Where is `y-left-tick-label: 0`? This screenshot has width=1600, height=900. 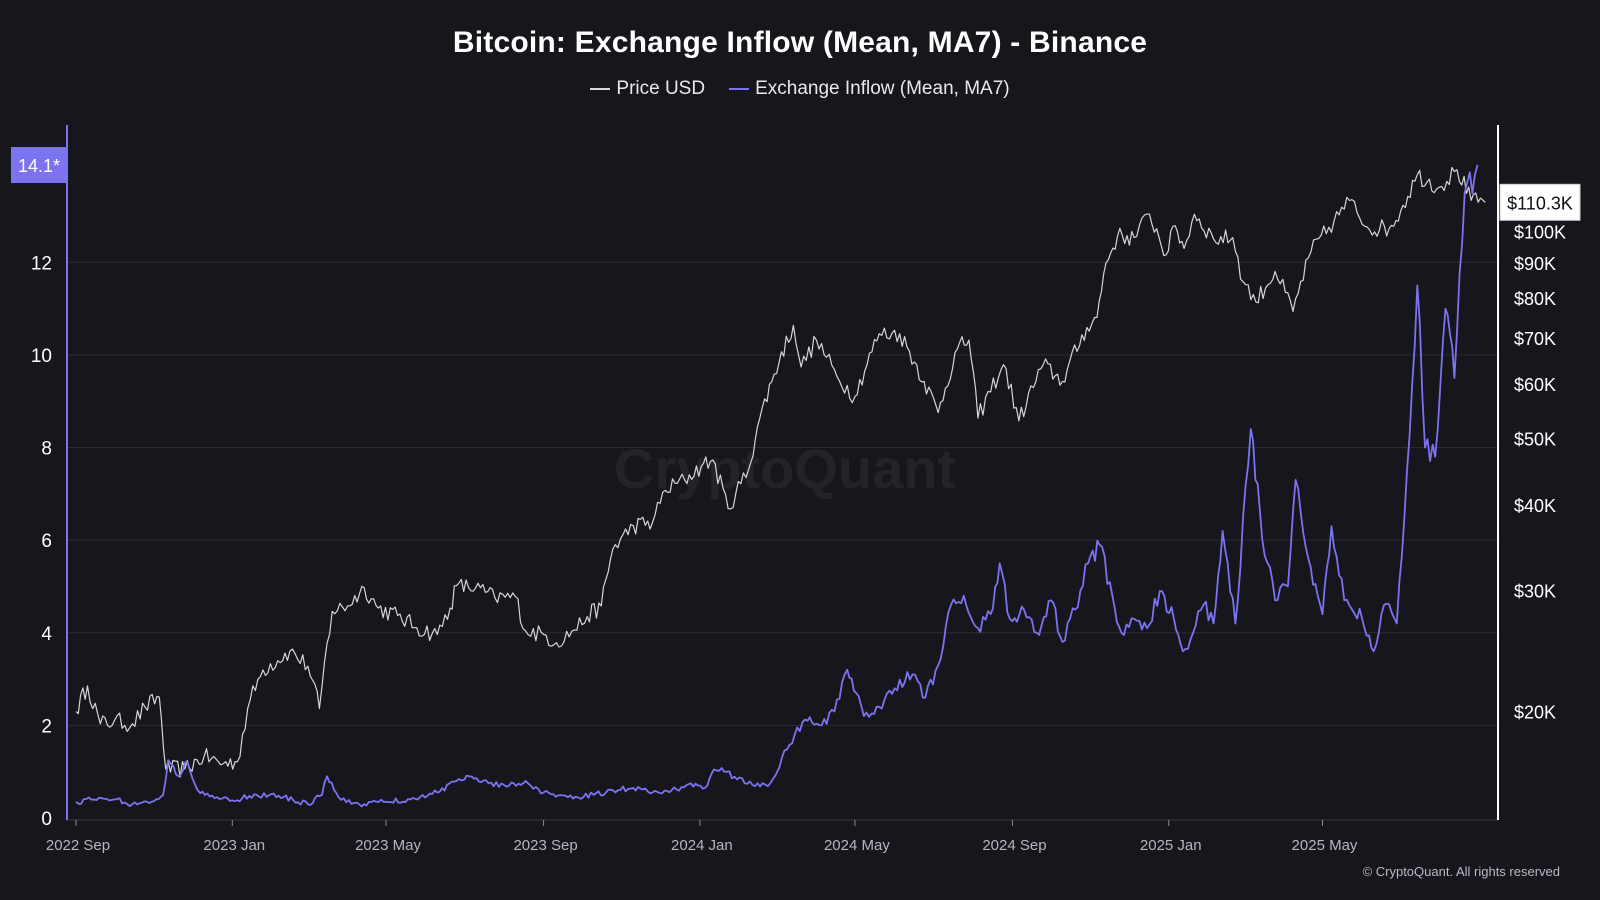
y-left-tick-label: 0 is located at coordinates (46, 819).